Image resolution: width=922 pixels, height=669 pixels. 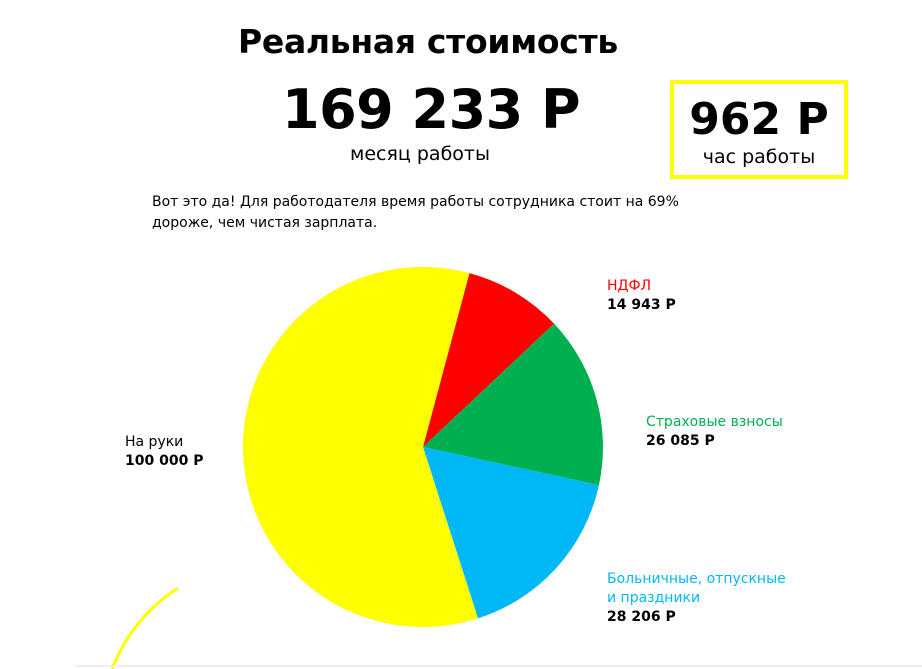 What do you see at coordinates (144, 627) in the screenshot?
I see `decorative-arc` at bounding box center [144, 627].